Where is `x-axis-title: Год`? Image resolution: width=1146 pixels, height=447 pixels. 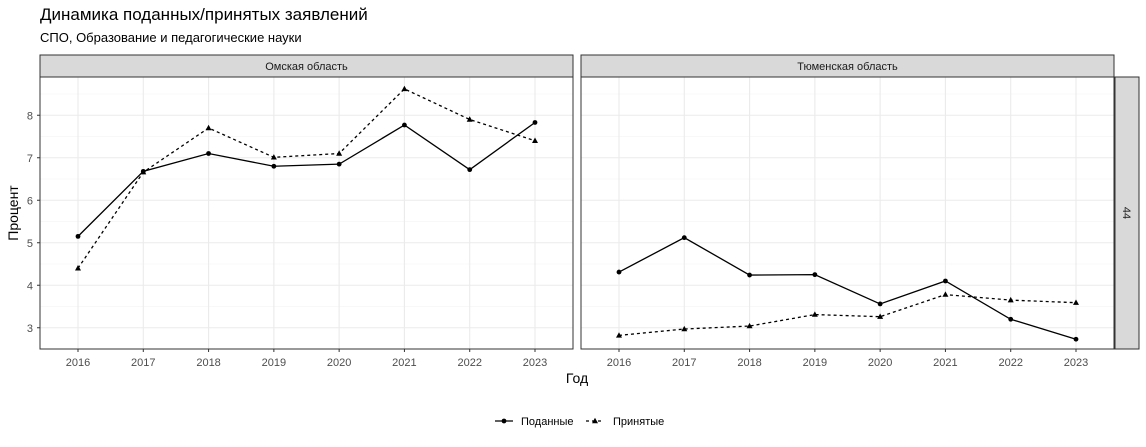
x-axis-title: Год is located at coordinates (577, 378).